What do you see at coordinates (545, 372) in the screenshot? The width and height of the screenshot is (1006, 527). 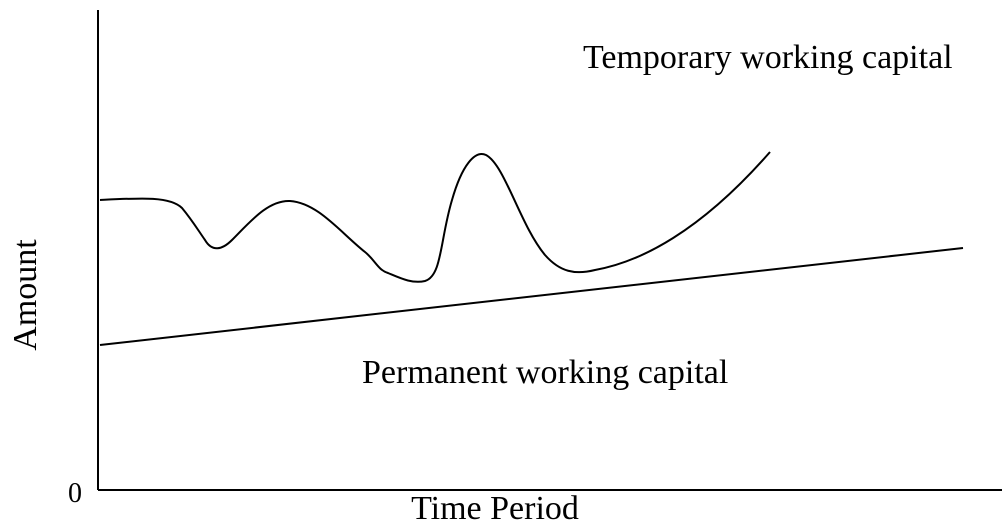 I see `permanent-label: Permanent working capital` at bounding box center [545, 372].